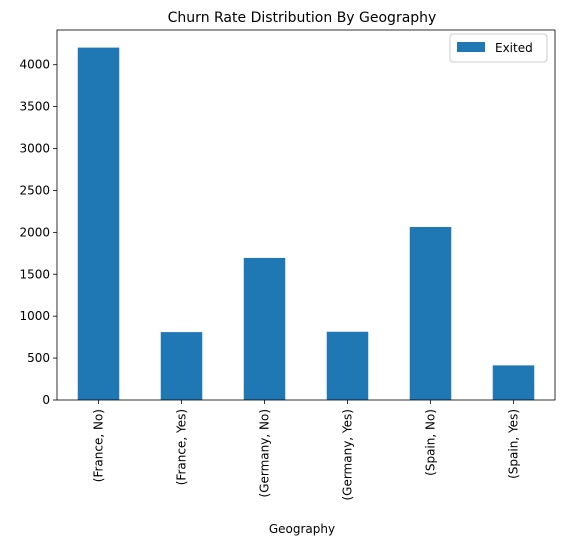 This screenshot has width=561, height=549. Describe the element at coordinates (34, 274) in the screenshot. I see `y-tick-label-1500: 1500` at that location.